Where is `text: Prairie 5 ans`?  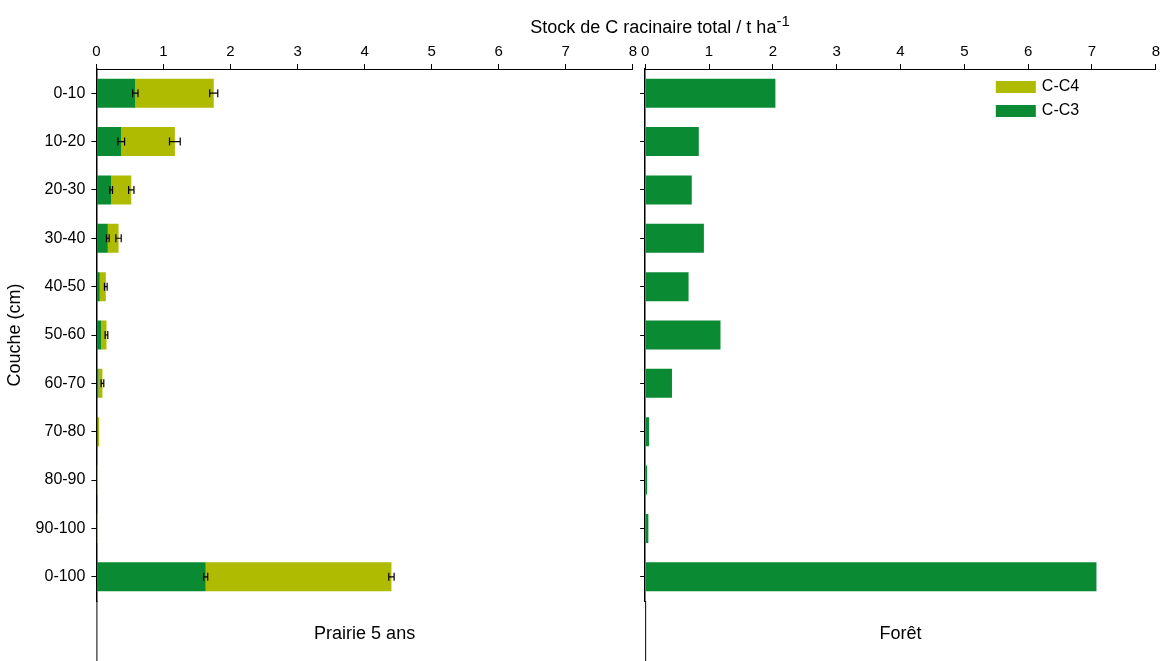
text: Prairie 5 ans is located at coordinates (365, 632).